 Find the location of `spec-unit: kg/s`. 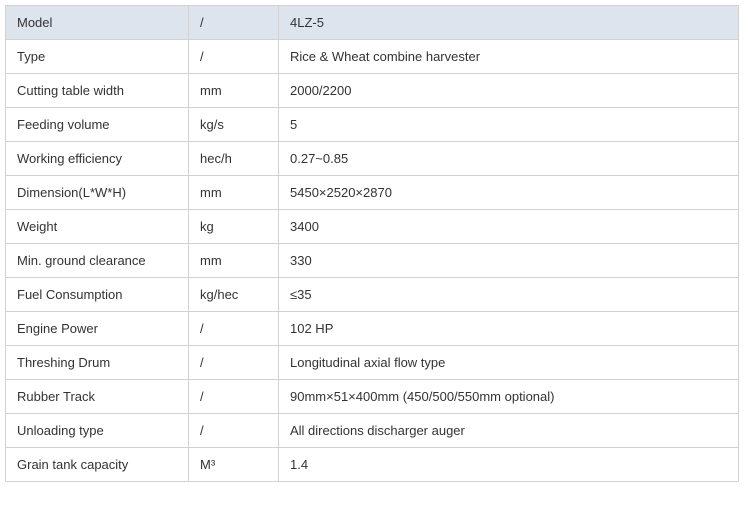

spec-unit: kg/s is located at coordinates (233, 124).